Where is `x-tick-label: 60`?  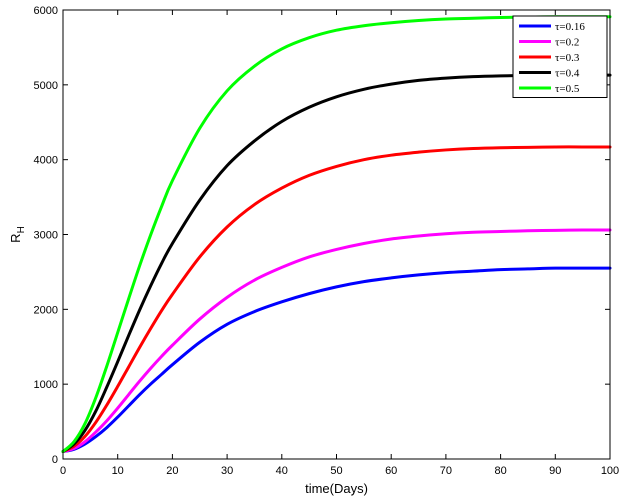
x-tick-label: 60 is located at coordinates (391, 471).